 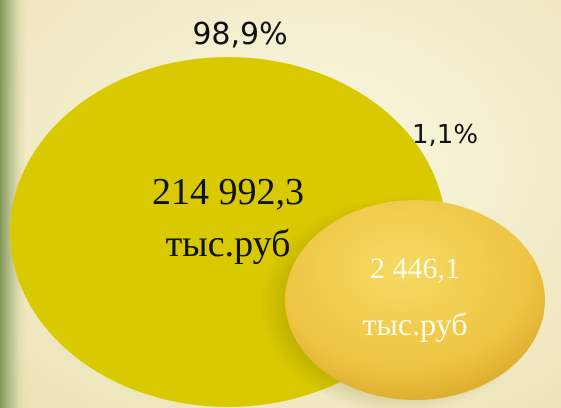 What do you see at coordinates (239, 34) in the screenshot?
I see `percent-label: 98,9%` at bounding box center [239, 34].